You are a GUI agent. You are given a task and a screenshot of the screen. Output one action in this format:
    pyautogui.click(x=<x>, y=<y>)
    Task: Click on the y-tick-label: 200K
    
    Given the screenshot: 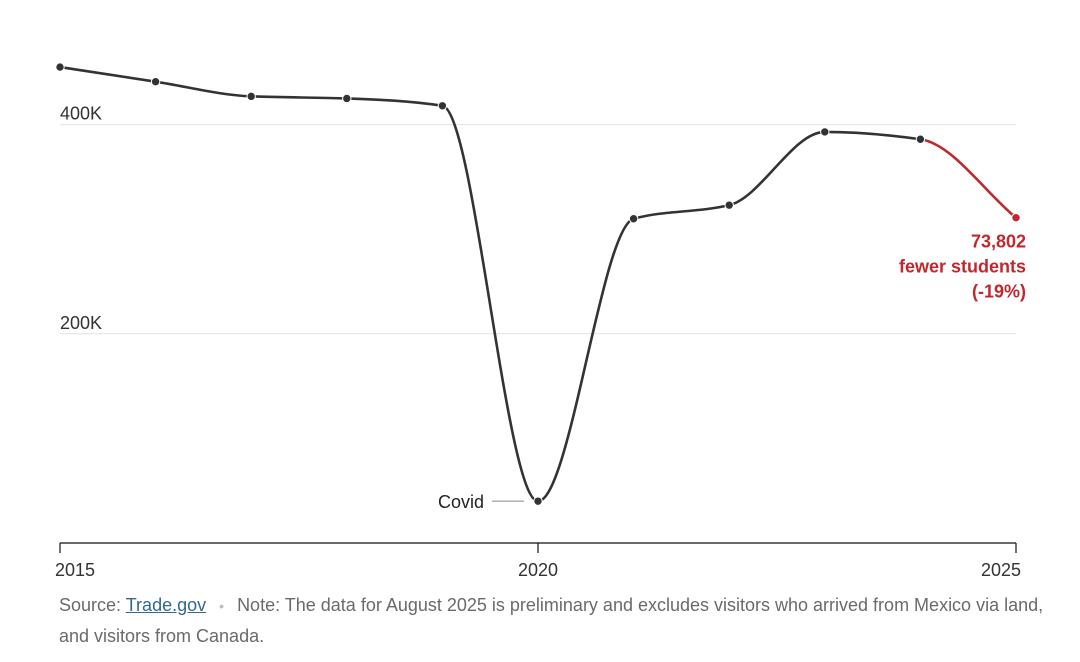 What is the action you would take?
    pyautogui.click(x=81, y=323)
    